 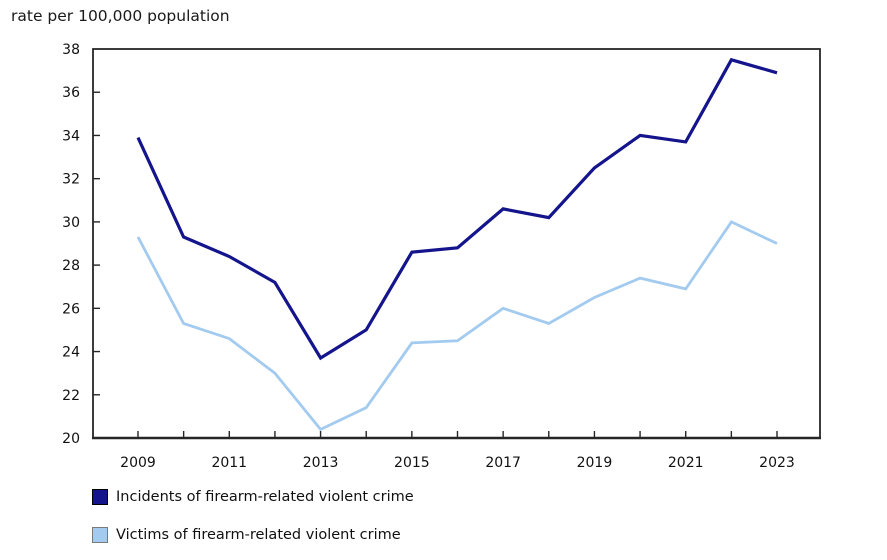 What do you see at coordinates (138, 463) in the screenshot?
I see `x-axis-tick-label: 2009` at bounding box center [138, 463].